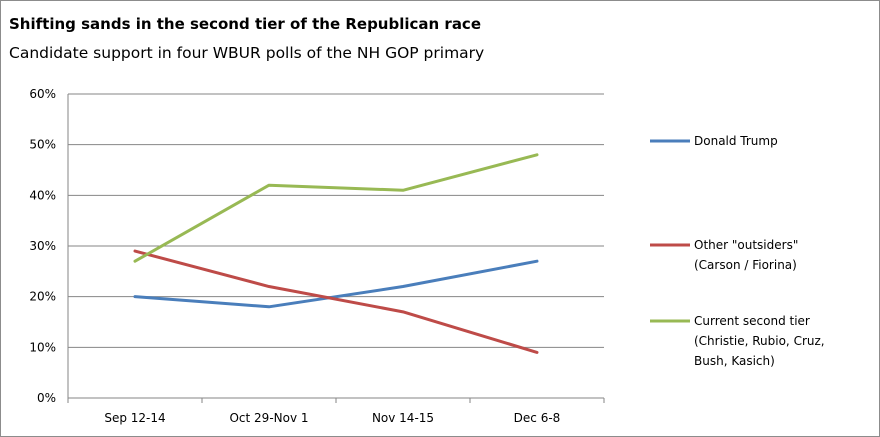 Image resolution: width=880 pixels, height=437 pixels. I want to click on y-tick-label: 60%, so click(42, 94).